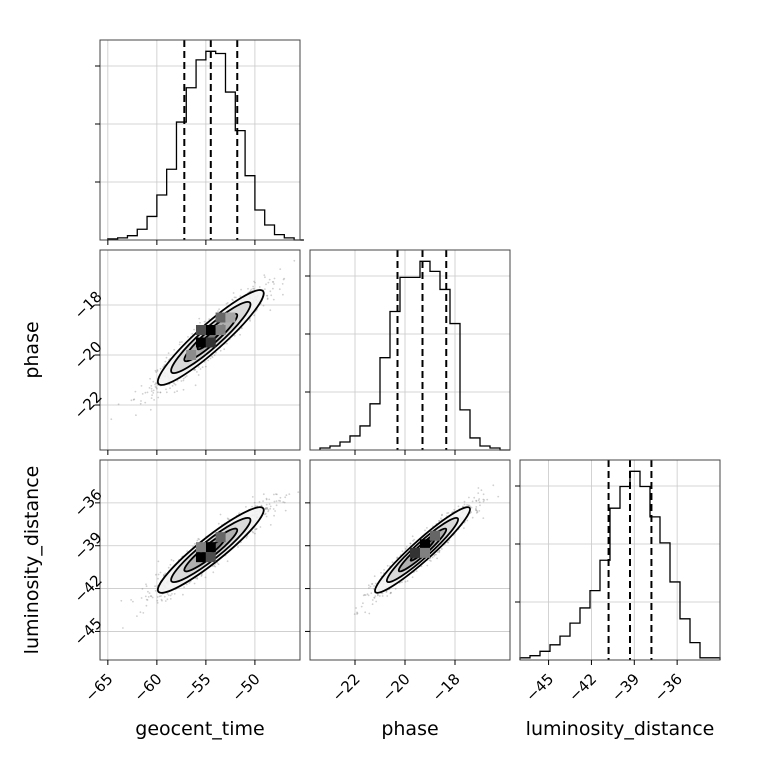  What do you see at coordinates (230, 317) in the screenshot?
I see `density-bin` at bounding box center [230, 317].